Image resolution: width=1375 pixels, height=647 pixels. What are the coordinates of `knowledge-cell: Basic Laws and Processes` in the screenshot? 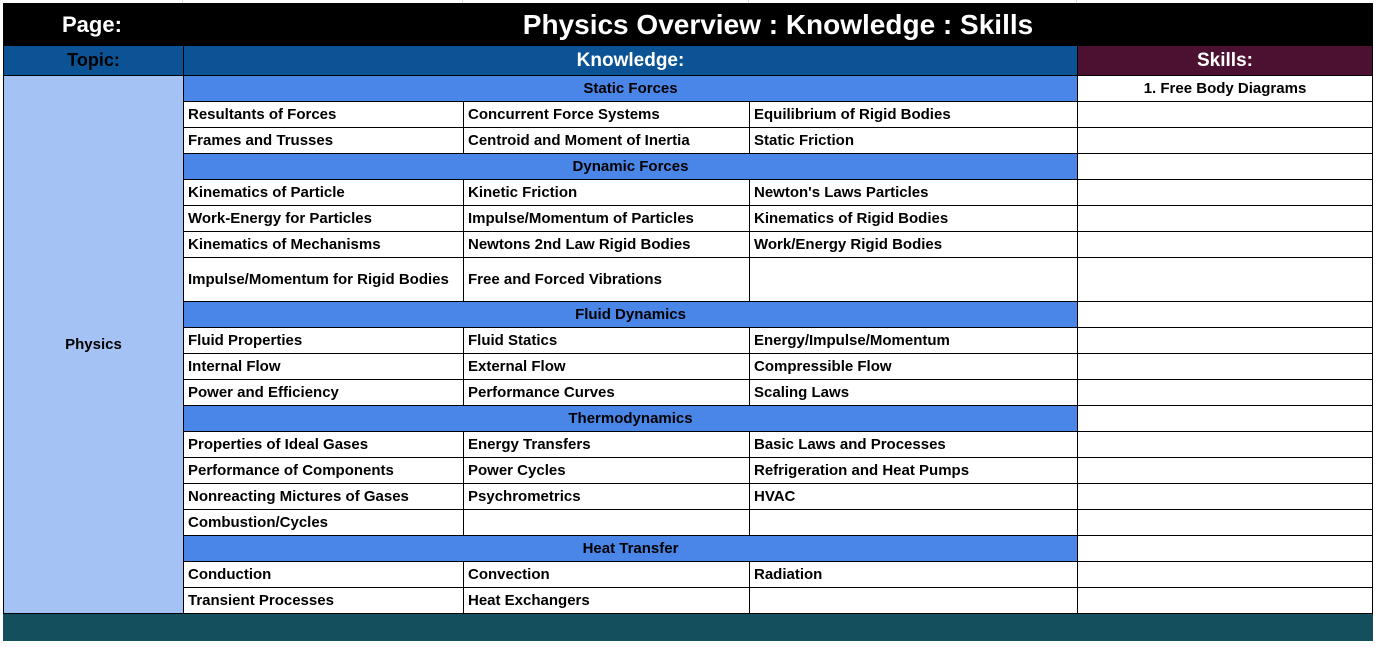 It's located at (913, 444).